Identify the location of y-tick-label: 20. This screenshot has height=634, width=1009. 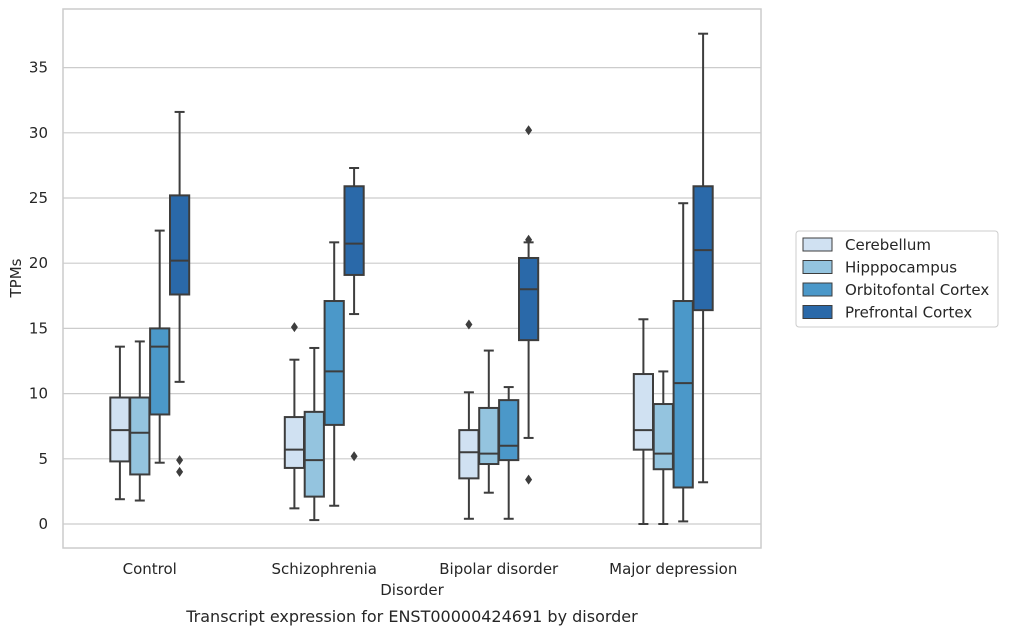
(38, 263).